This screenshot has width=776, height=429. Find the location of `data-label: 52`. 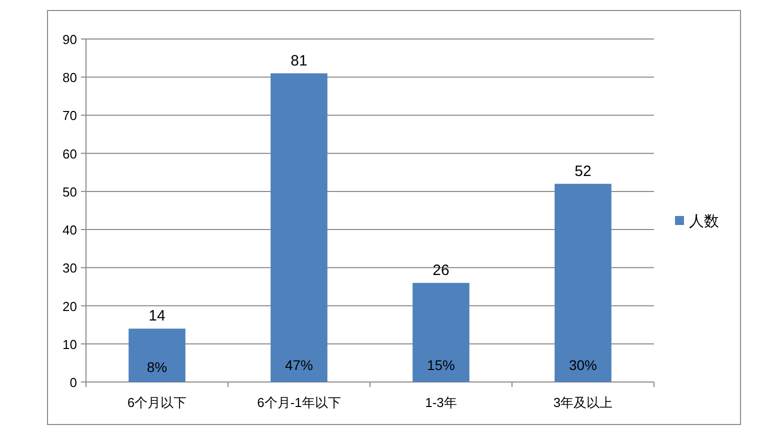

data-label: 52 is located at coordinates (583, 171).